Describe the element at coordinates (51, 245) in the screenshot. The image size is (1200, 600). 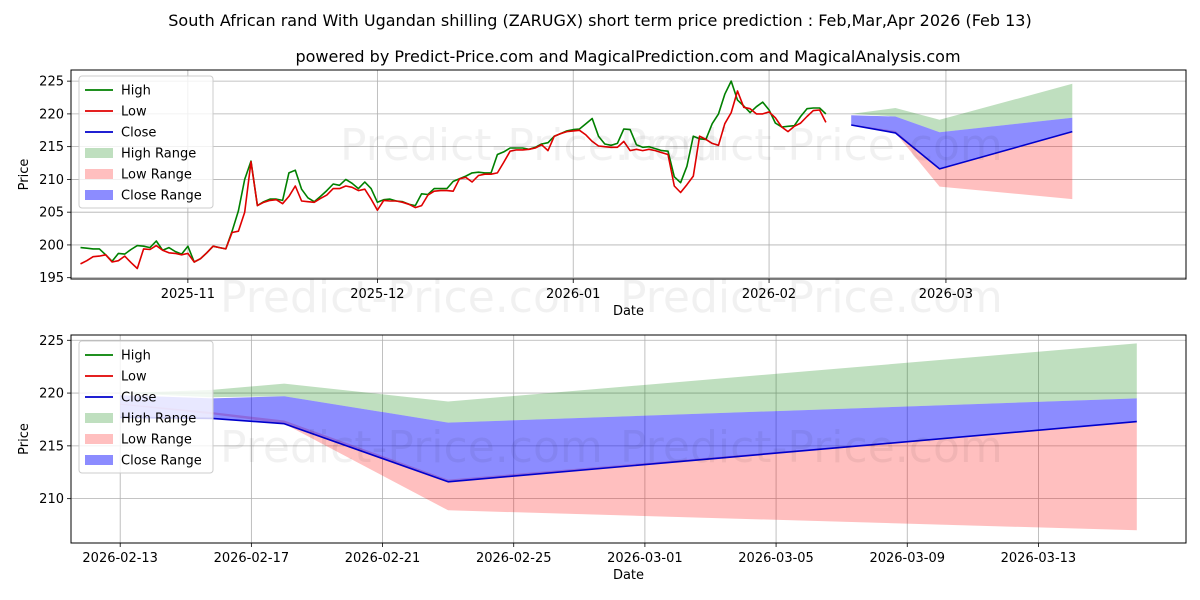
I see `y-tick-label: 200` at that location.